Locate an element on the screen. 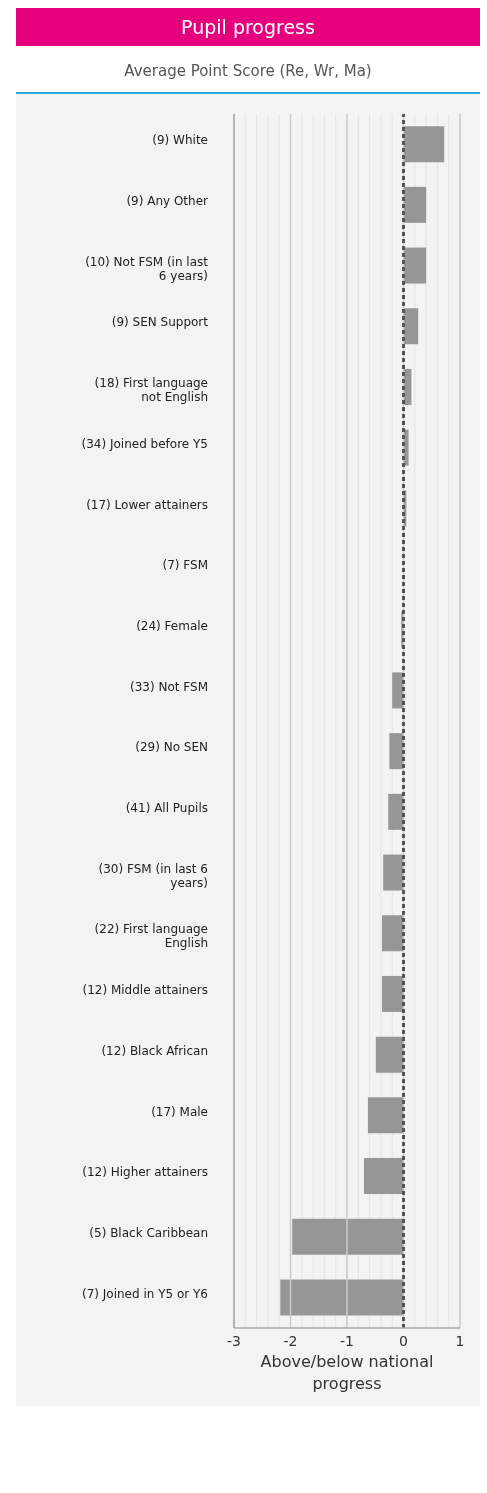  y-tick-label: (12) Black African is located at coordinates (154, 1050).